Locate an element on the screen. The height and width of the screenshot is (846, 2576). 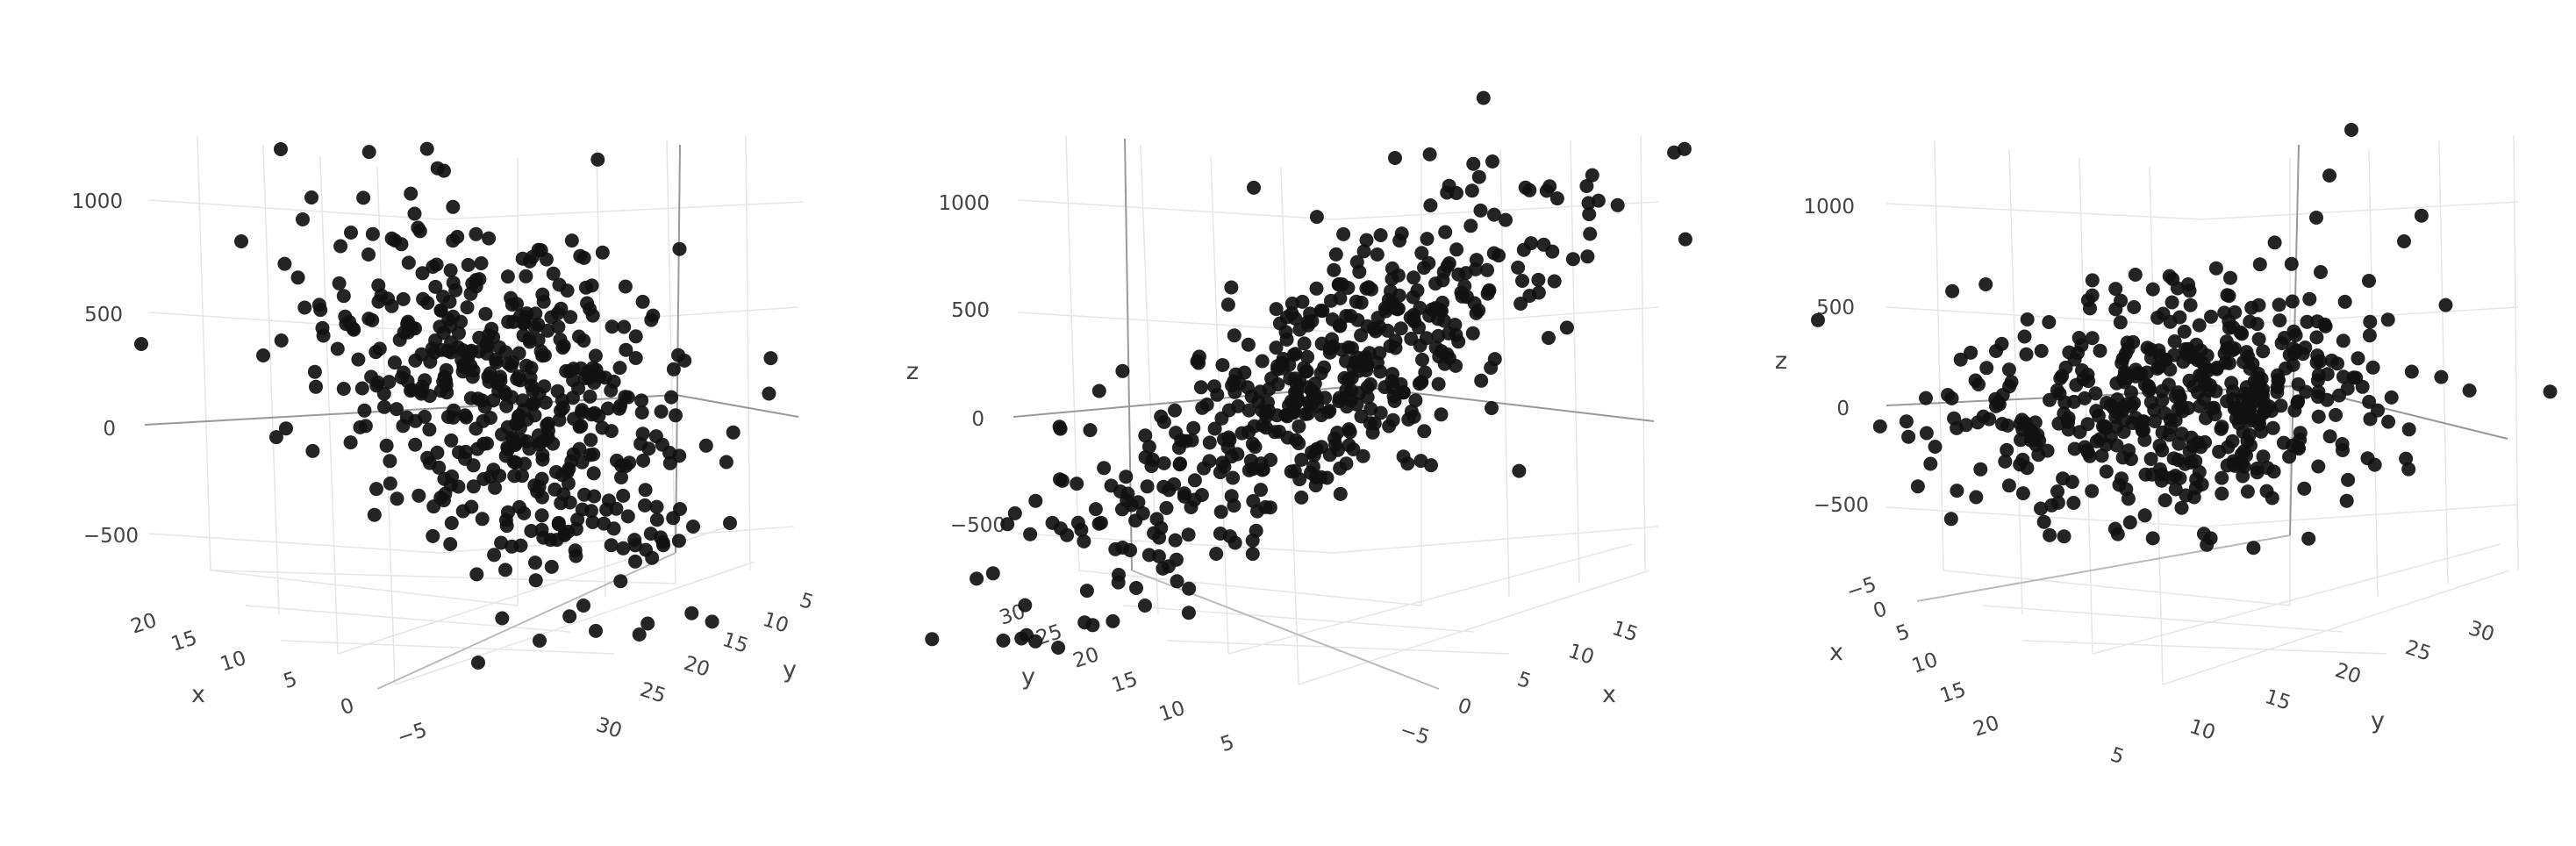
panel-1-x-tick: 15 is located at coordinates (184, 642).